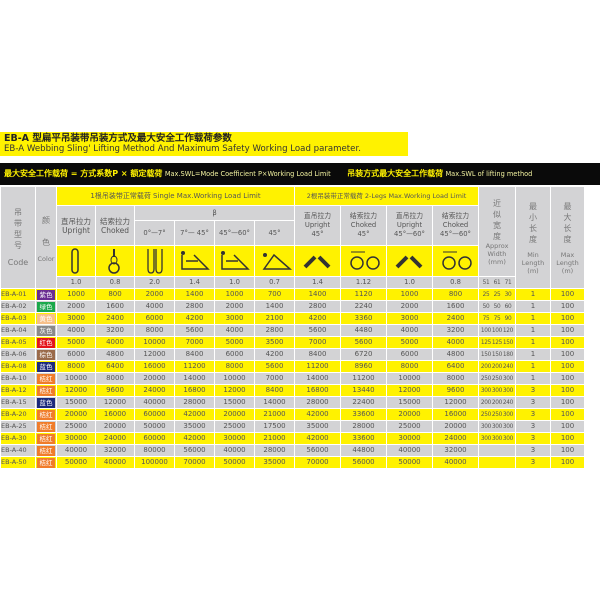 The image size is (600, 600). I want to click on load-cell: 15000, so click(76, 402).